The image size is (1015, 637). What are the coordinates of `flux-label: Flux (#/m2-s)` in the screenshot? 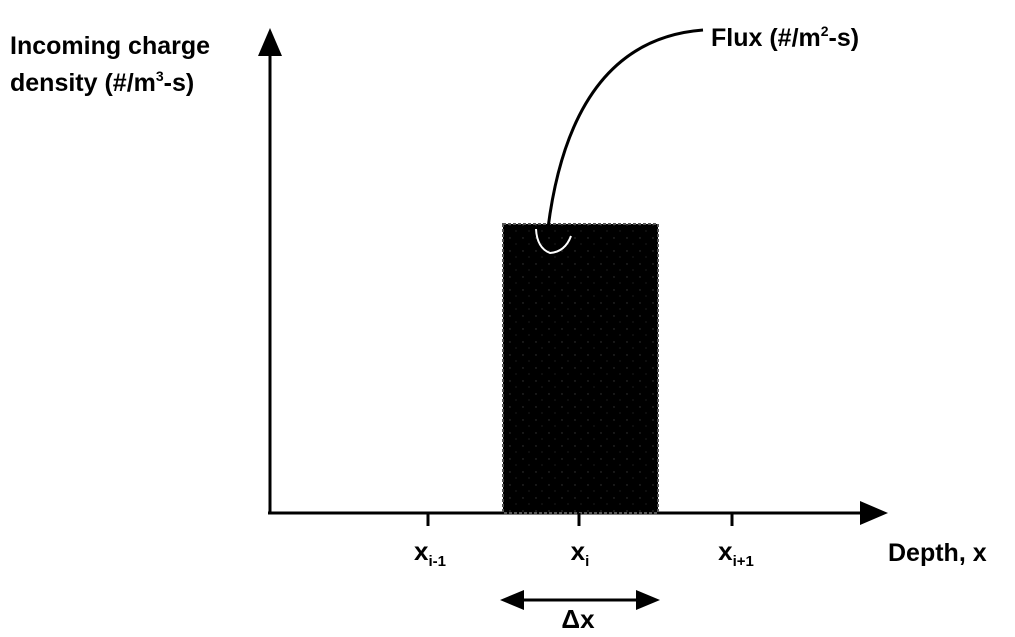 It's located at (785, 34).